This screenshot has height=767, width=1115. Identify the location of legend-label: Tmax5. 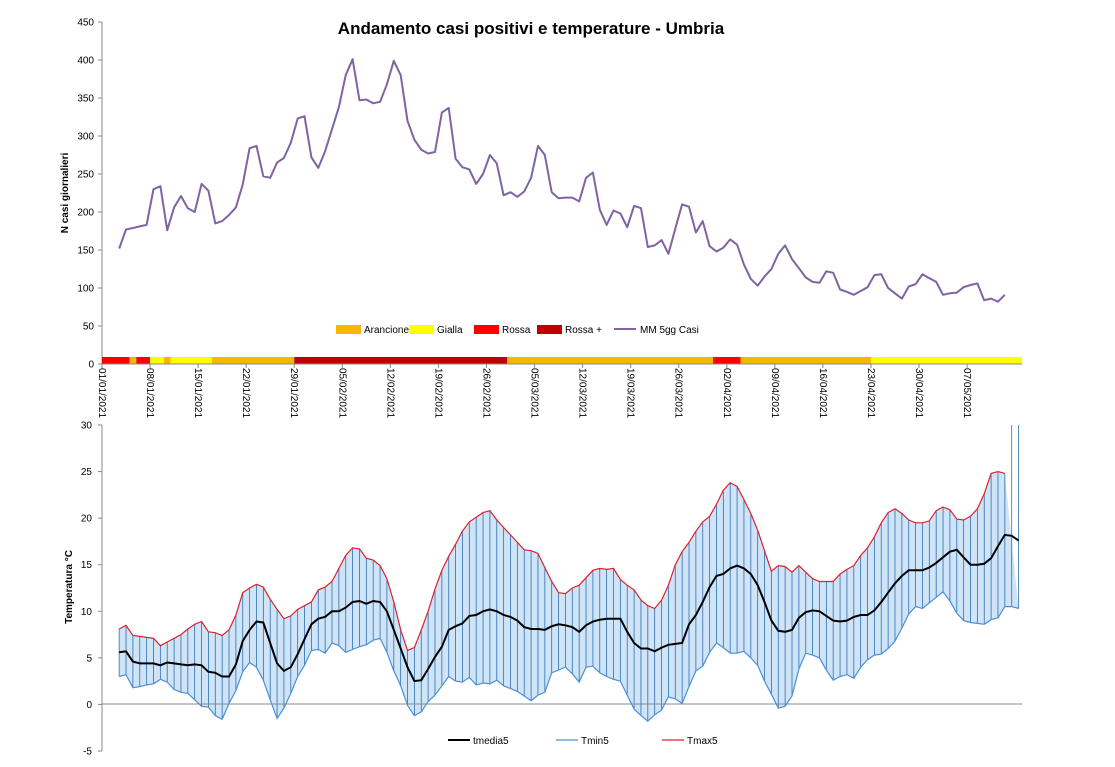
(702, 741).